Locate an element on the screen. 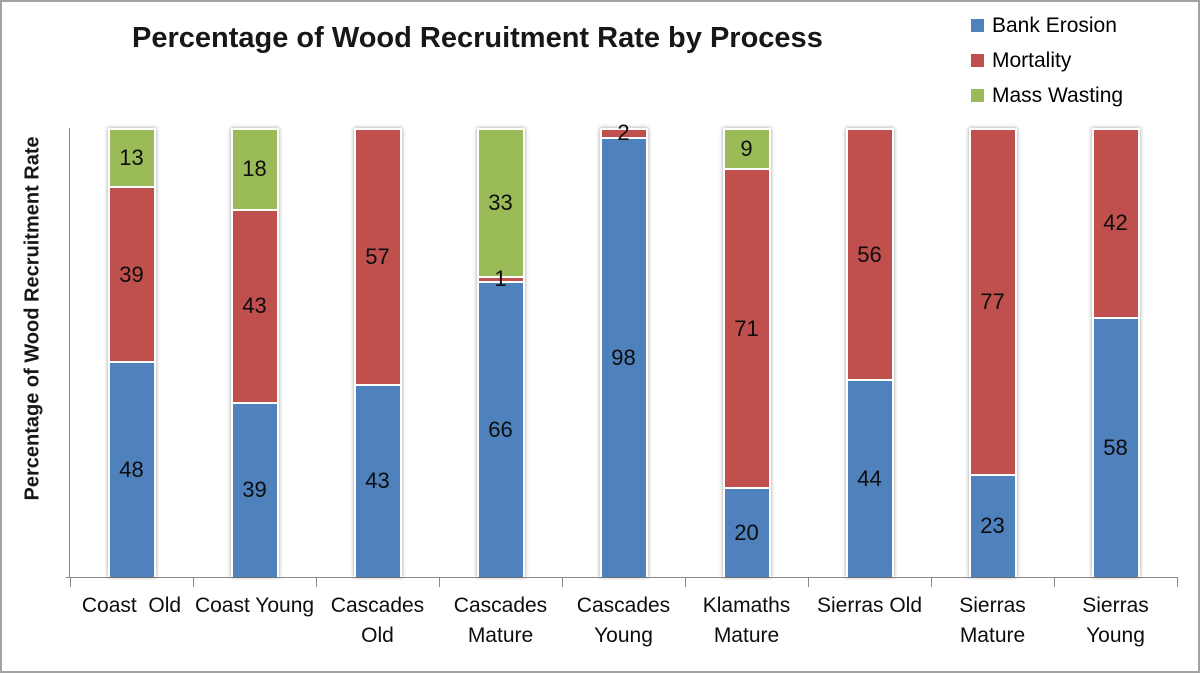 The image size is (1200, 673). legend-item: Mass Wasting is located at coordinates (1047, 95).